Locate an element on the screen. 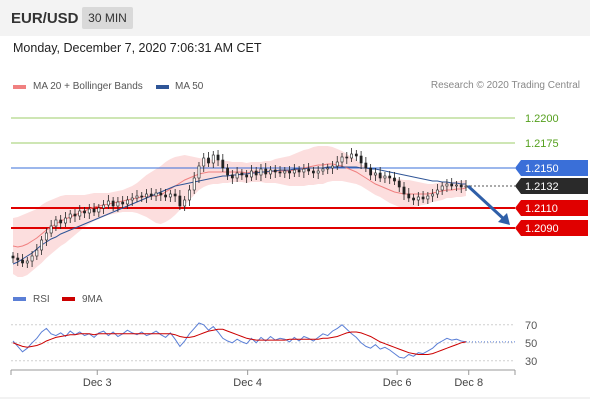 The width and height of the screenshot is (590, 400). legend-ma50-swatch is located at coordinates (162, 87).